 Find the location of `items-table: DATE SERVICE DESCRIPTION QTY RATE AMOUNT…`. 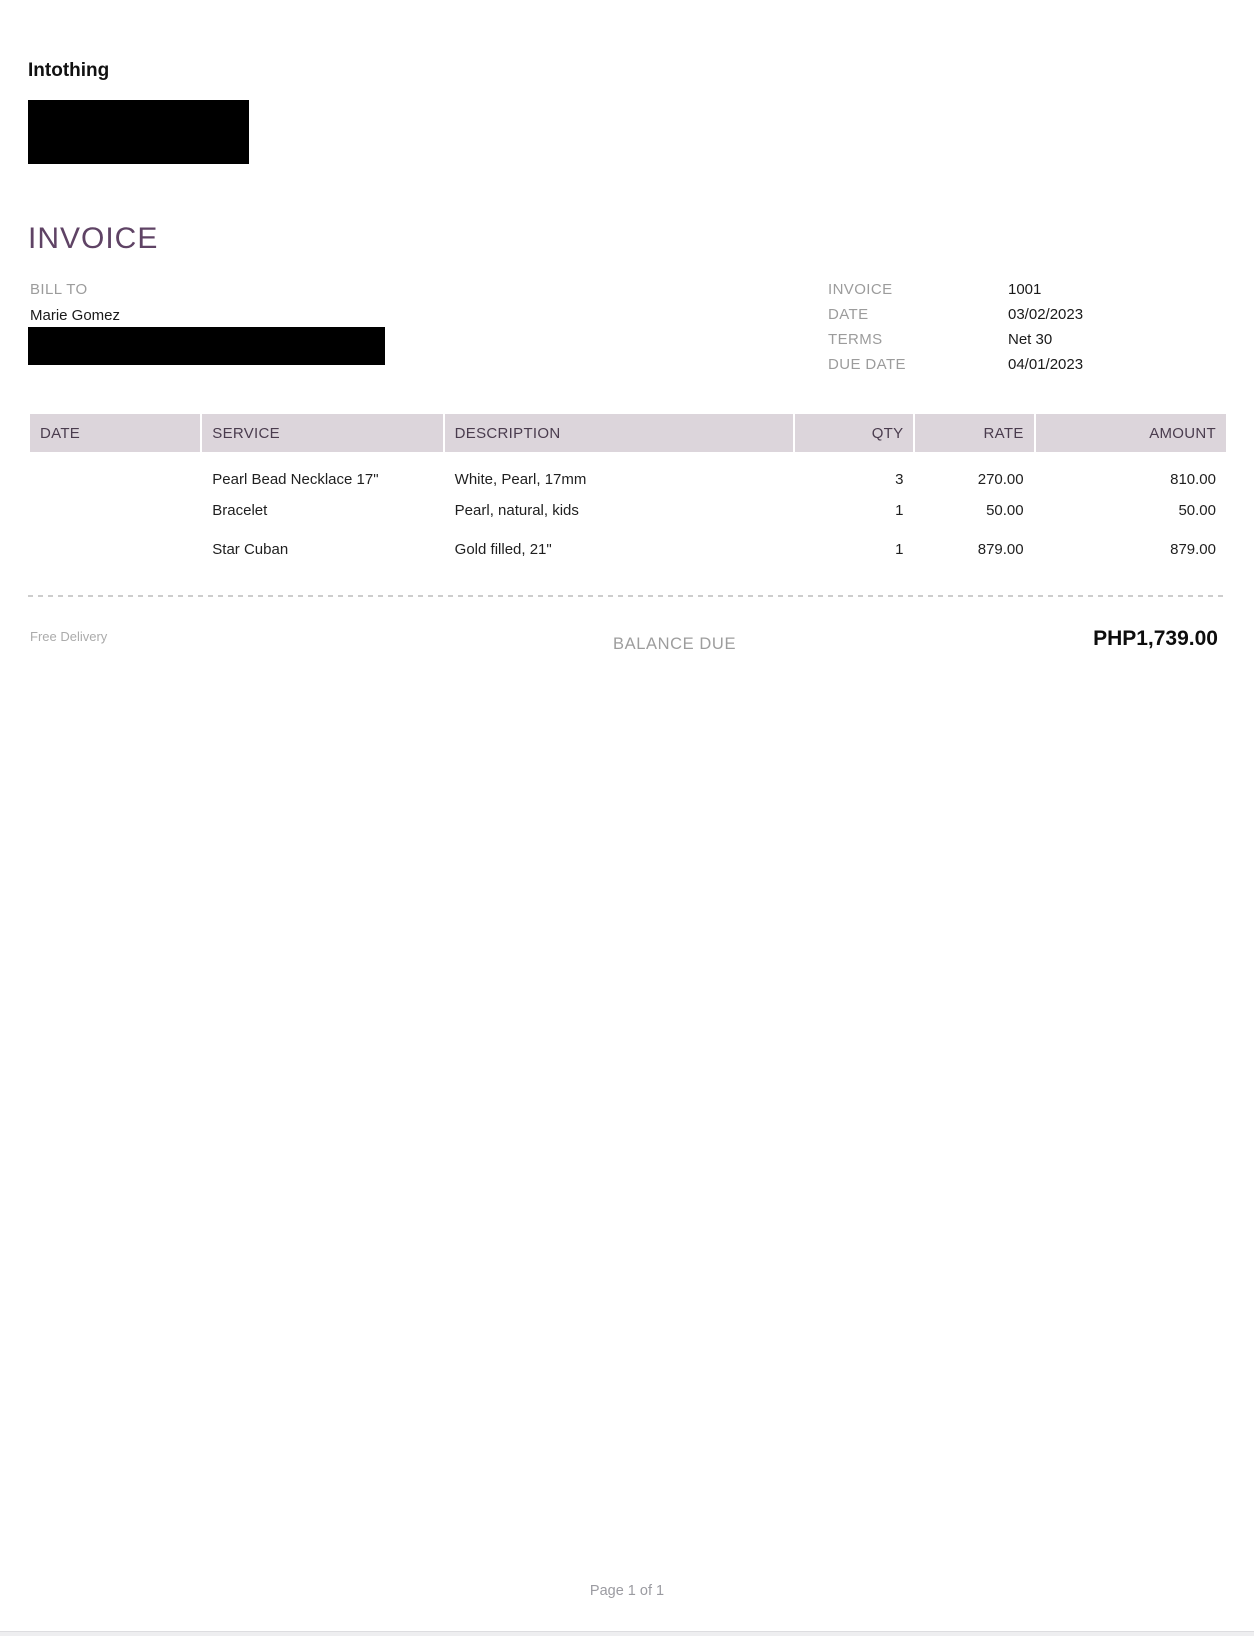

items-table: DATE SERVICE DESCRIPTION QTY RATE AMOUNT… is located at coordinates (628, 491).